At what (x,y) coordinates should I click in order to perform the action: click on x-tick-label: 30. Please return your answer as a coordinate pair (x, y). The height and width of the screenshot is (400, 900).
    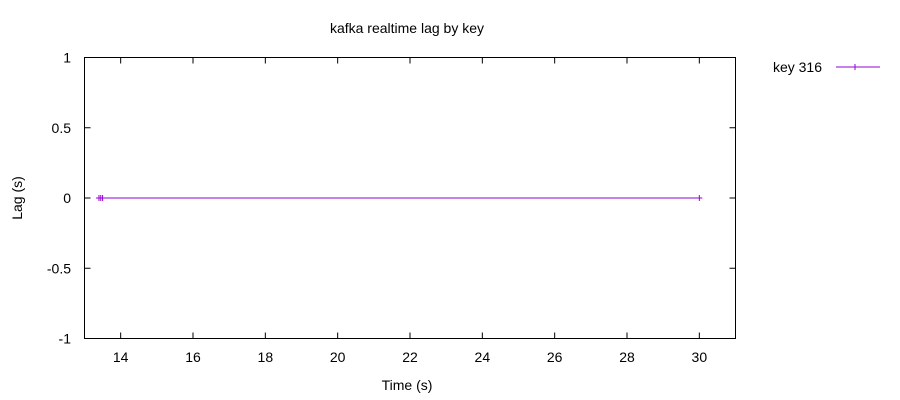
    Looking at the image, I should click on (700, 357).